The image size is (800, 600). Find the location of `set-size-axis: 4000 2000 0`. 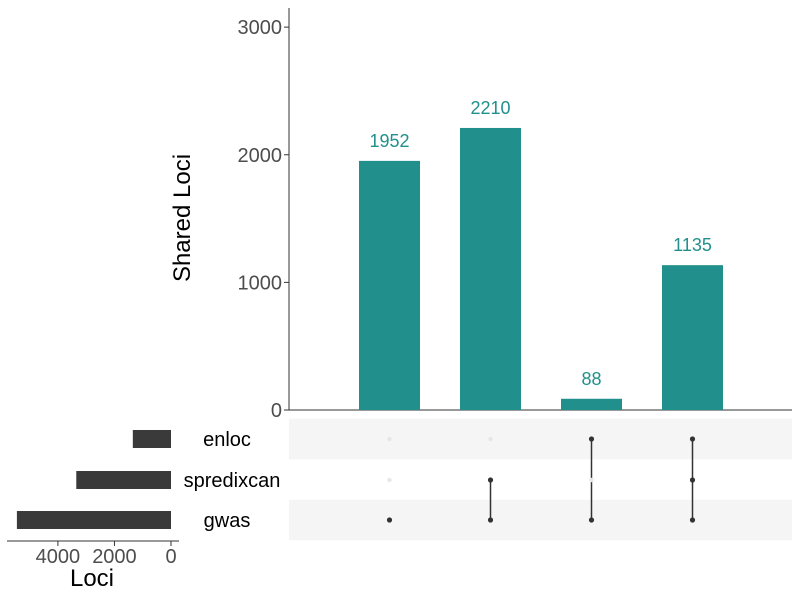

set-size-axis: 4000 2000 0 is located at coordinates (93, 554).